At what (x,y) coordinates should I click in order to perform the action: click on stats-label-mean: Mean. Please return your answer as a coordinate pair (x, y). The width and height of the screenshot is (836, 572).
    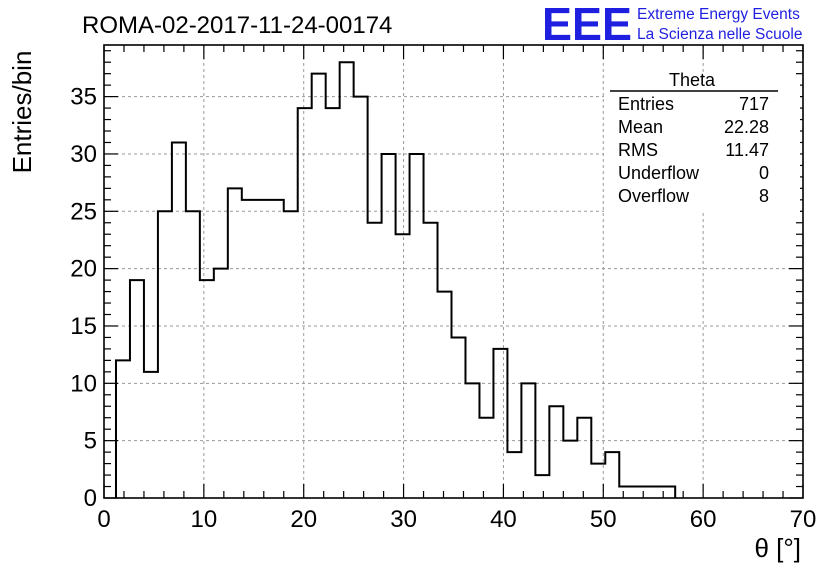
    Looking at the image, I should click on (640, 127).